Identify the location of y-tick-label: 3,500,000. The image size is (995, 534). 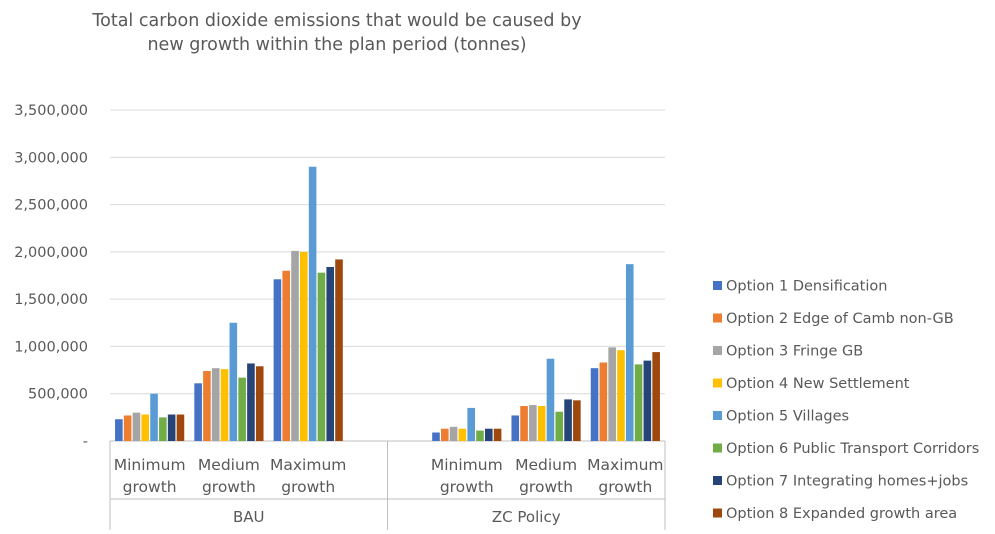
(51, 111).